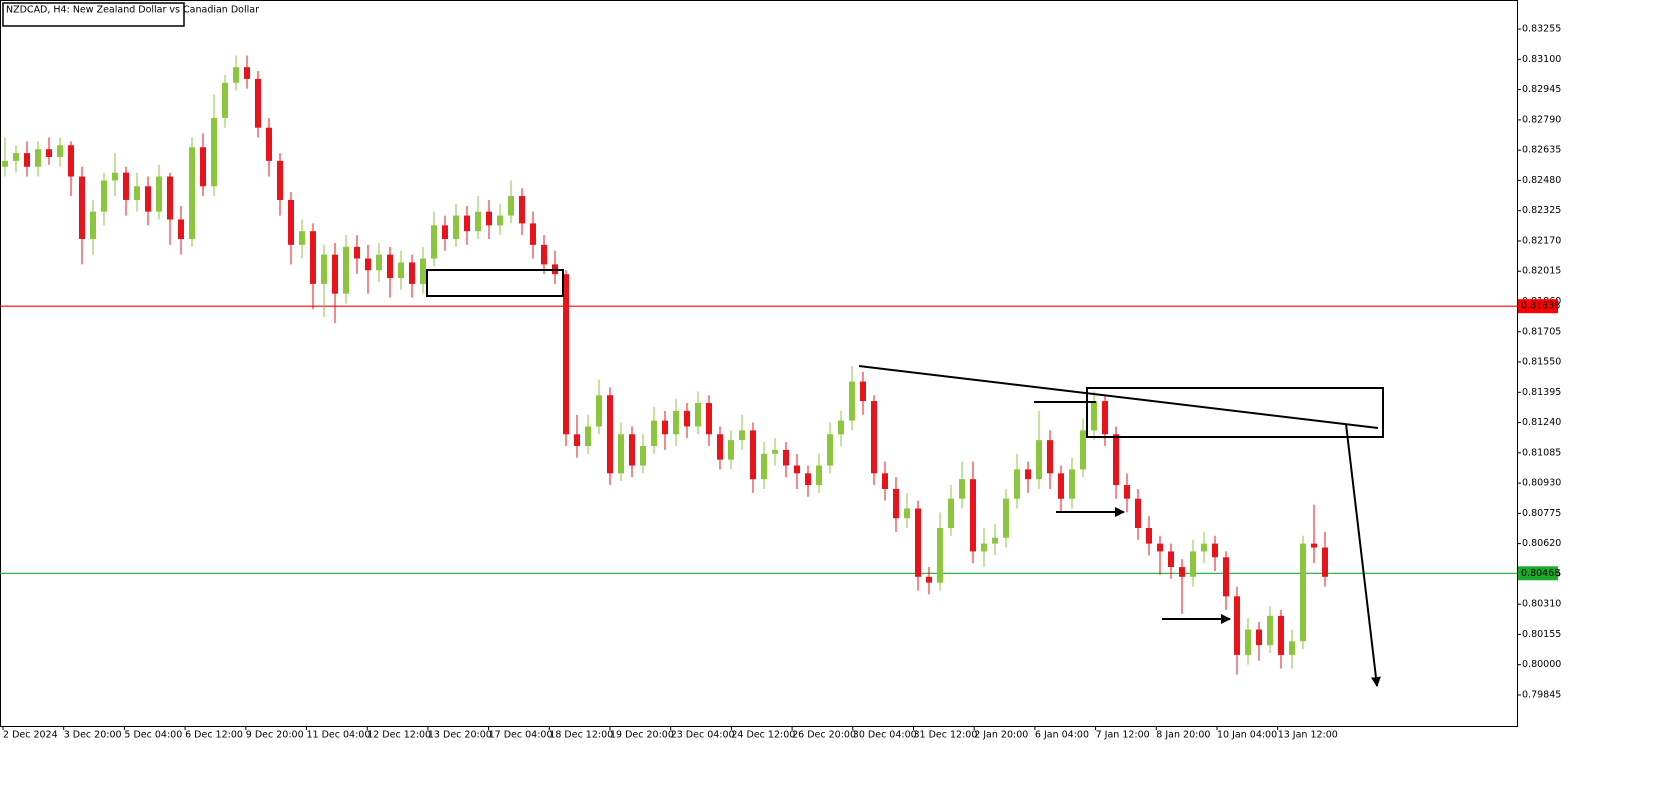 The height and width of the screenshot is (786, 1653). I want to click on y-tick-label: 0.82790, so click(1541, 119).